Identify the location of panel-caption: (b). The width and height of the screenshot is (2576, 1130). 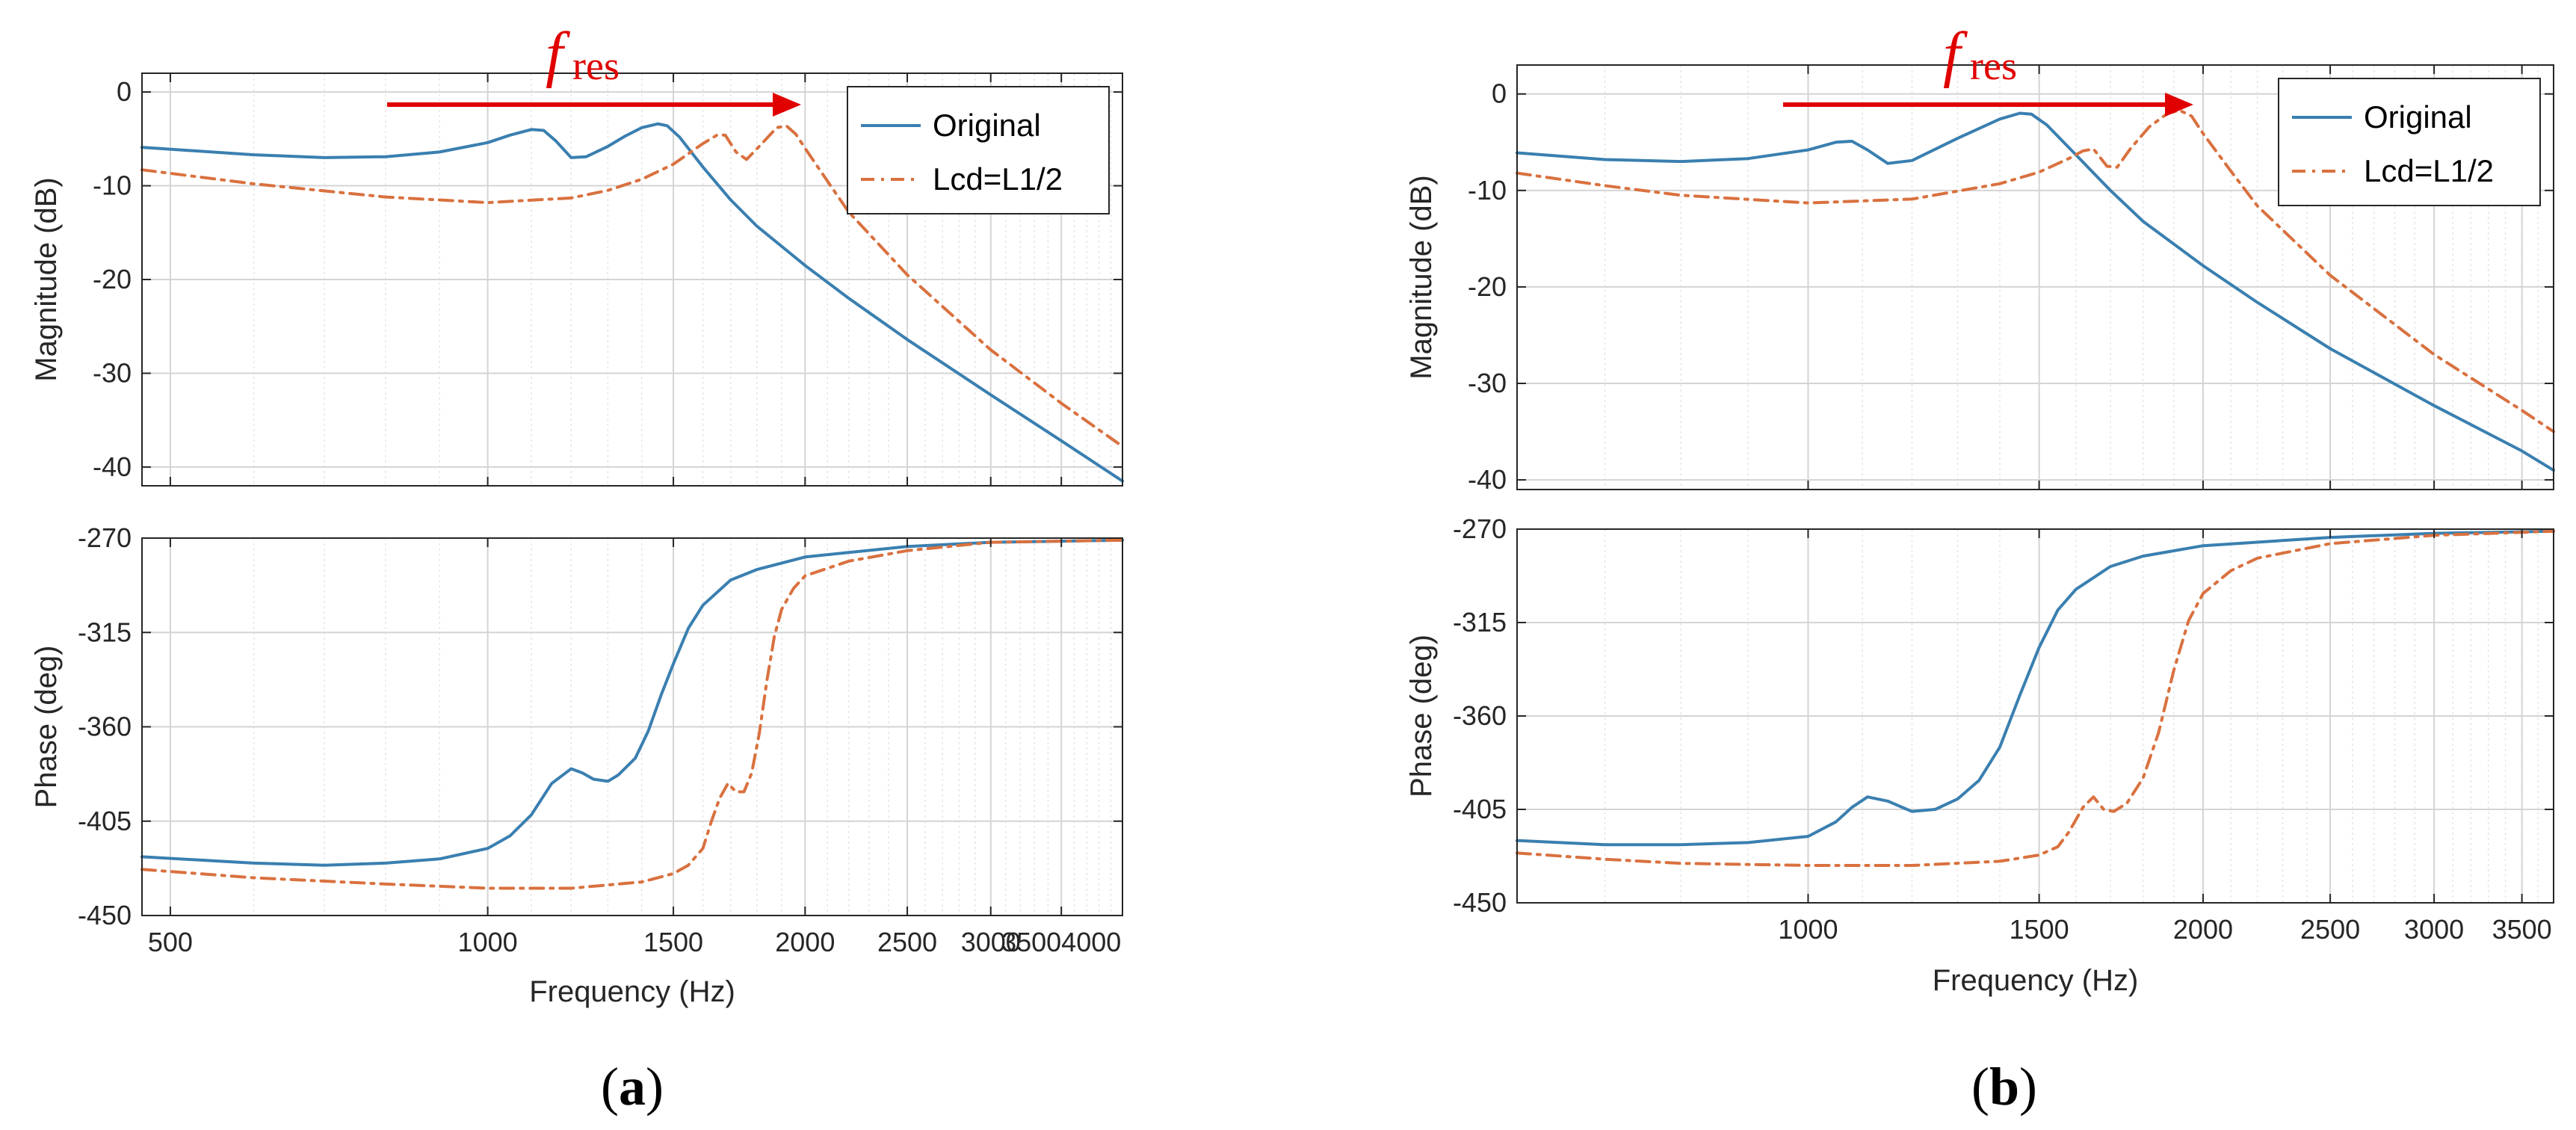
(2004, 1087).